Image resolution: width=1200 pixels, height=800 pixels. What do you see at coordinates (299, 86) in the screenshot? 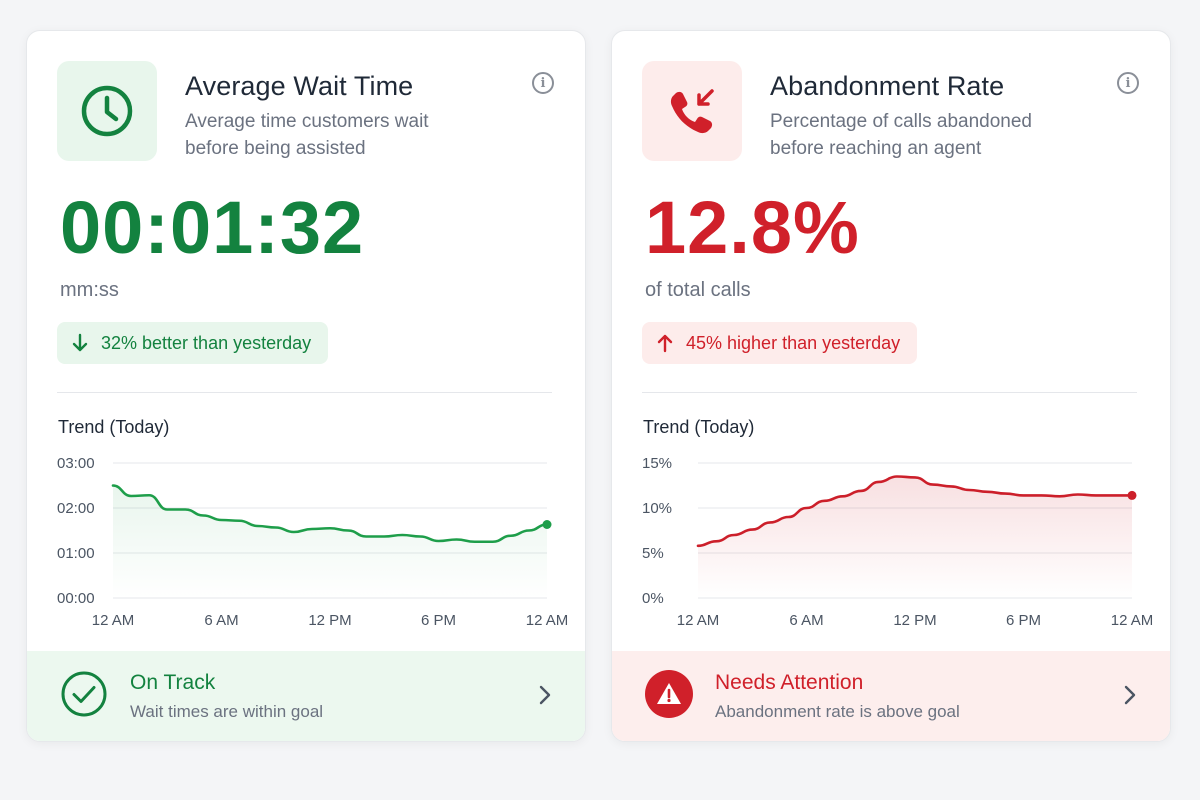
I see `card-title: Average Wait Time` at bounding box center [299, 86].